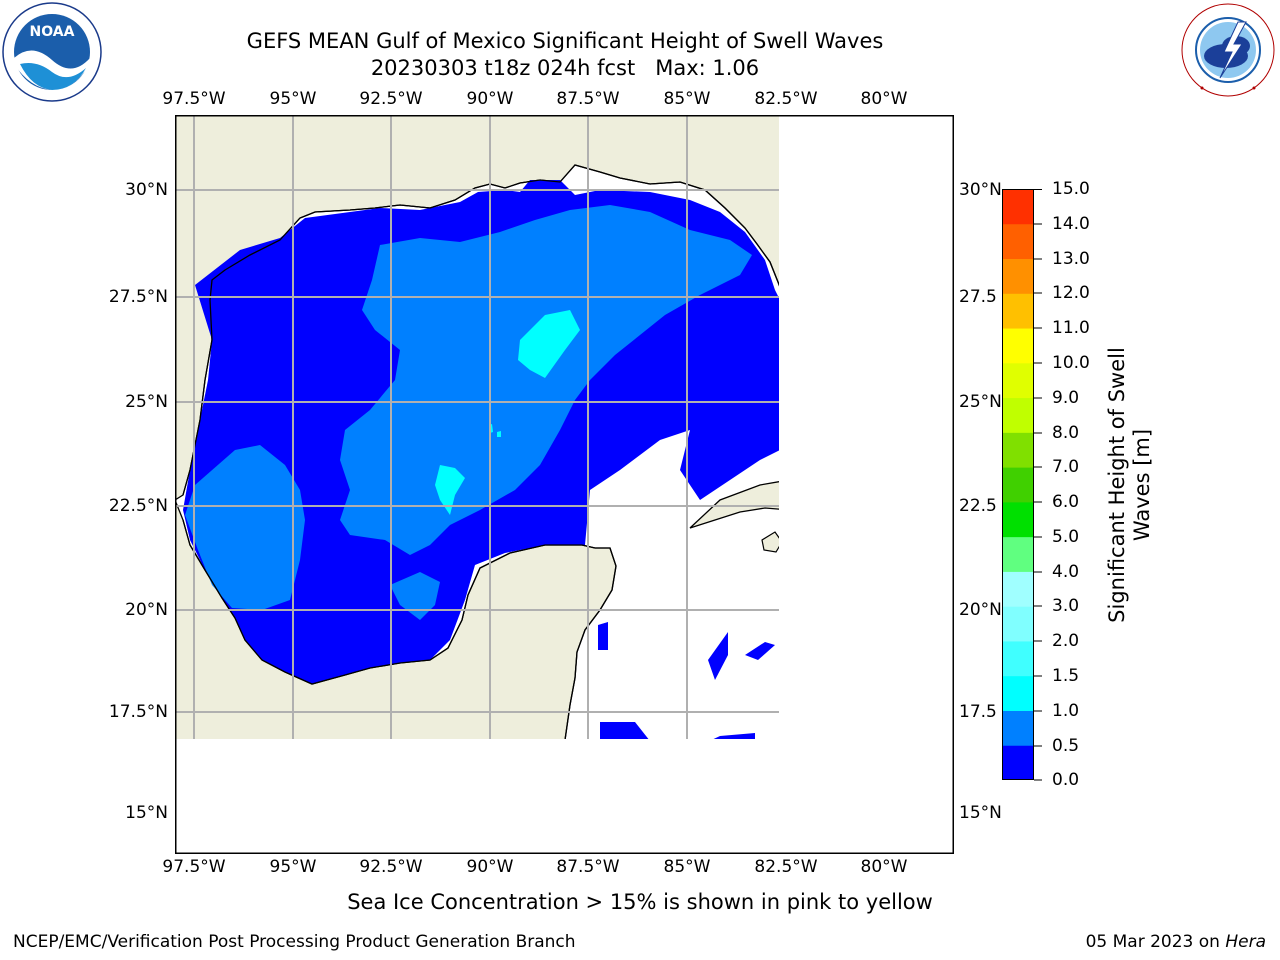 Image resolution: width=1280 pixels, height=960 pixels. I want to click on swell-band-0-0.5-blob-e, so click(845, 757).